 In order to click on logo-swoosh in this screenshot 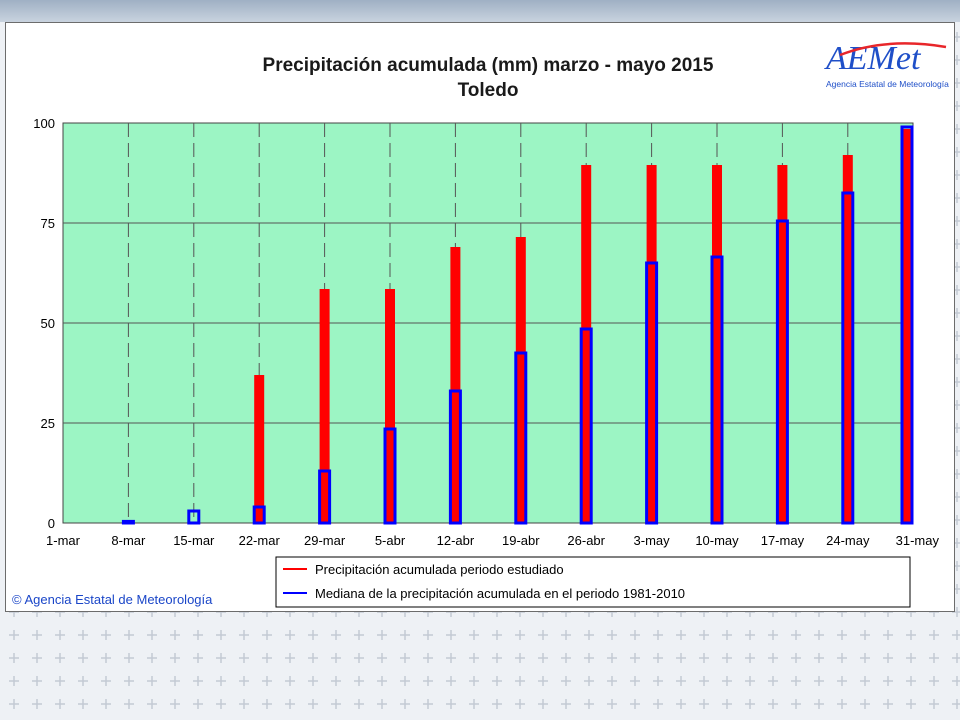, I will do `click(893, 49)`.